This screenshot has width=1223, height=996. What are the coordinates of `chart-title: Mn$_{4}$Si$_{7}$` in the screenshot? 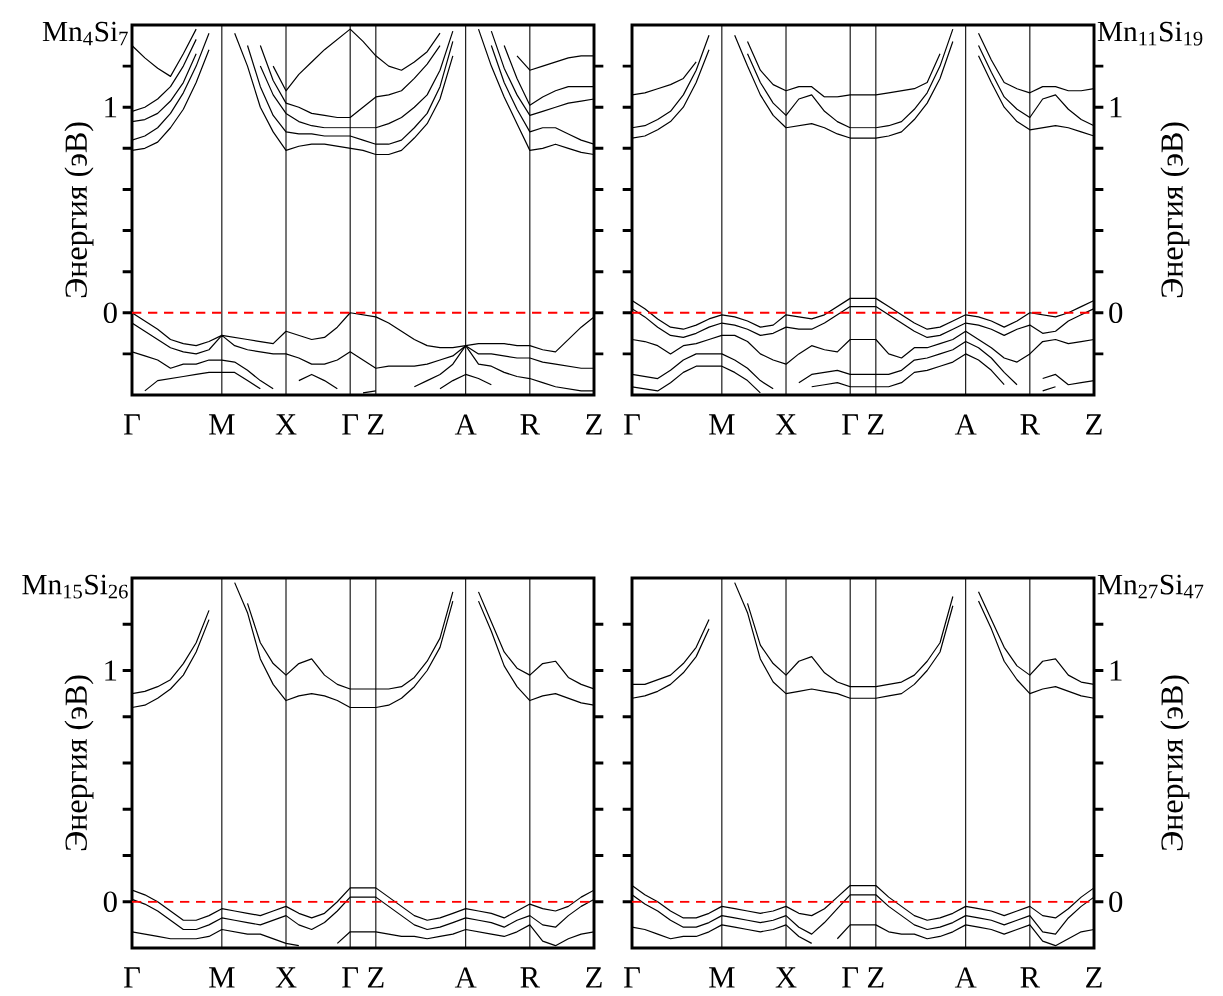 It's located at (85, 33).